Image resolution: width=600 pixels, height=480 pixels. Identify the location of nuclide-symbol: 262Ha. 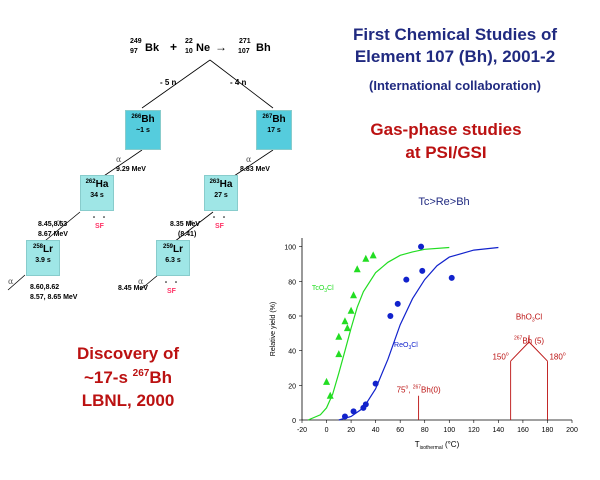
(97, 183).